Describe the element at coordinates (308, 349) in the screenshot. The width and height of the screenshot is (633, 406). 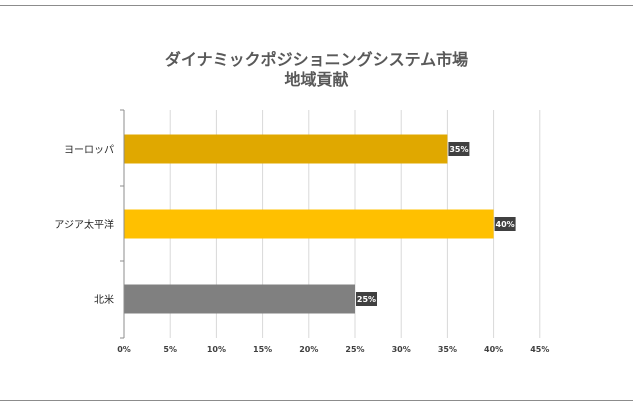
I see `x-tick-label: 20%` at that location.